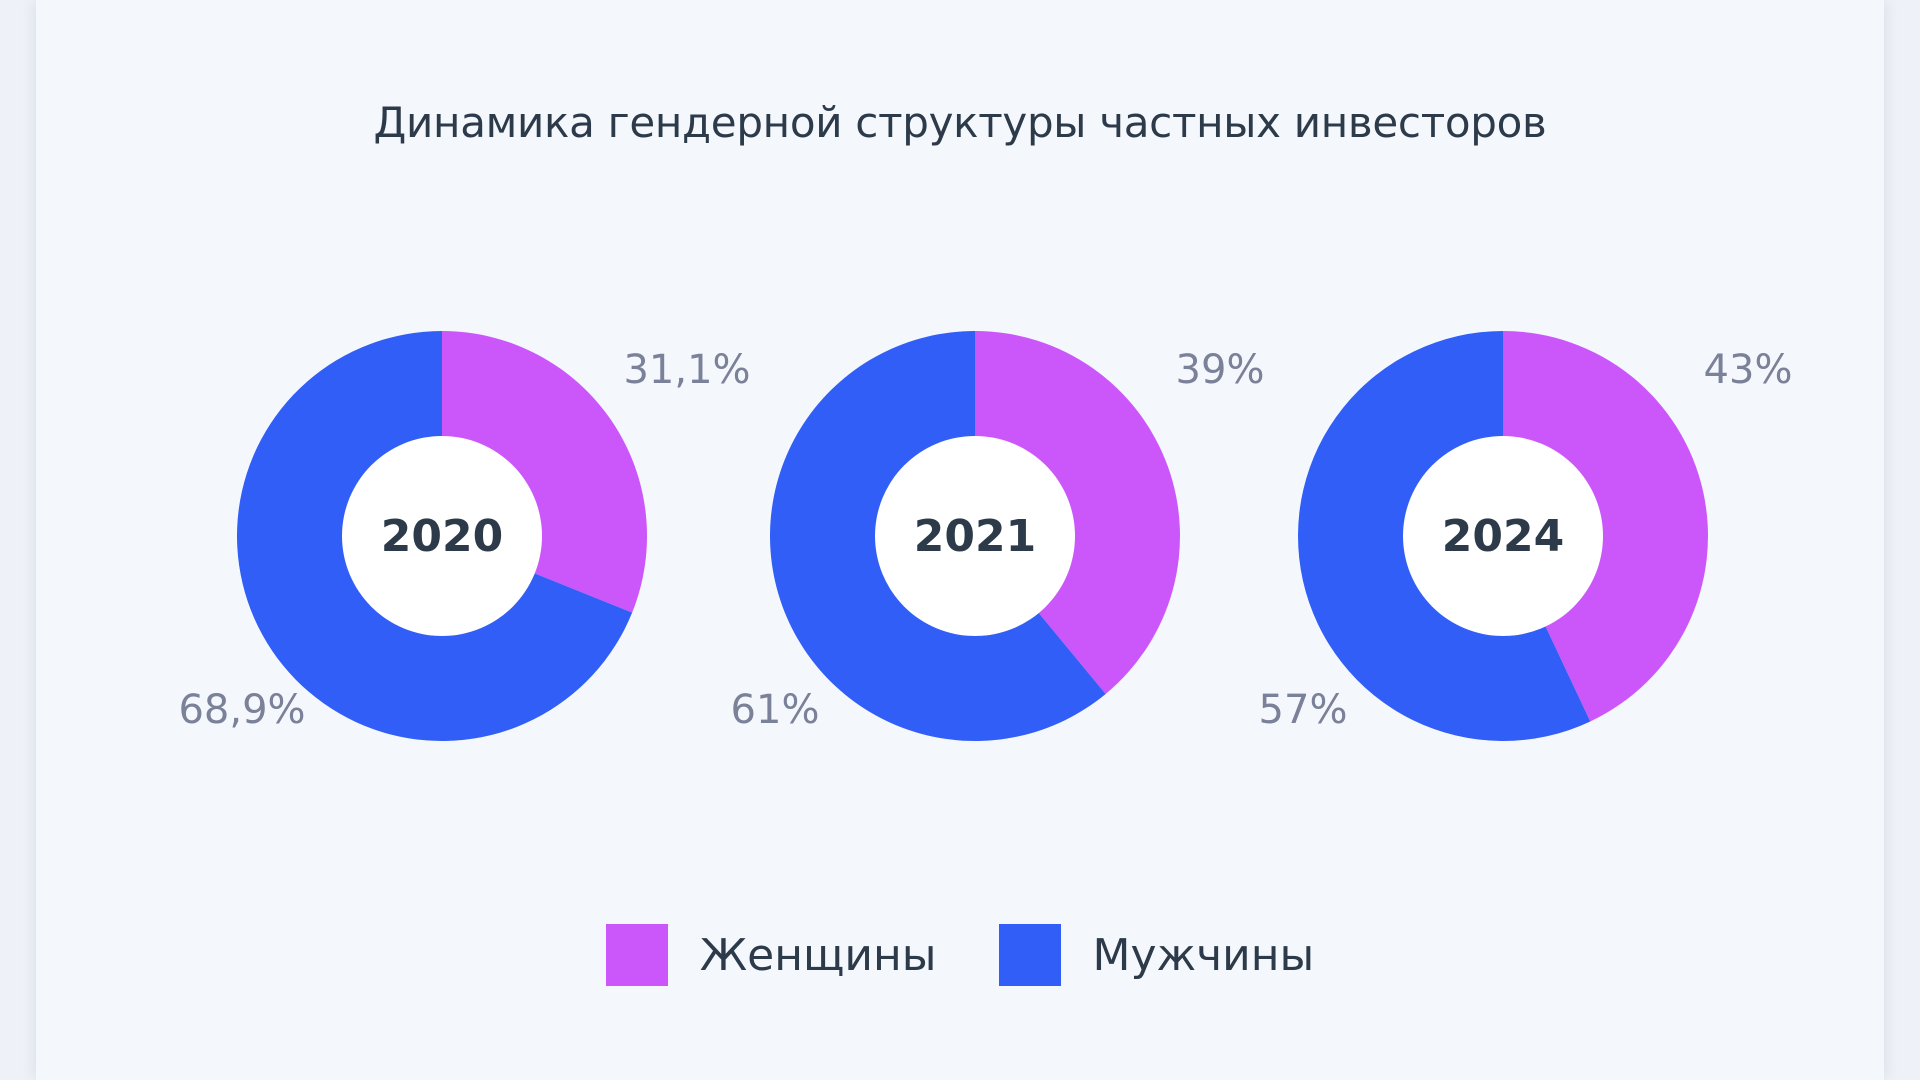 This screenshot has width=1920, height=1080. Describe the element at coordinates (636, 955) in the screenshot. I see `legend-swatch-women` at that location.